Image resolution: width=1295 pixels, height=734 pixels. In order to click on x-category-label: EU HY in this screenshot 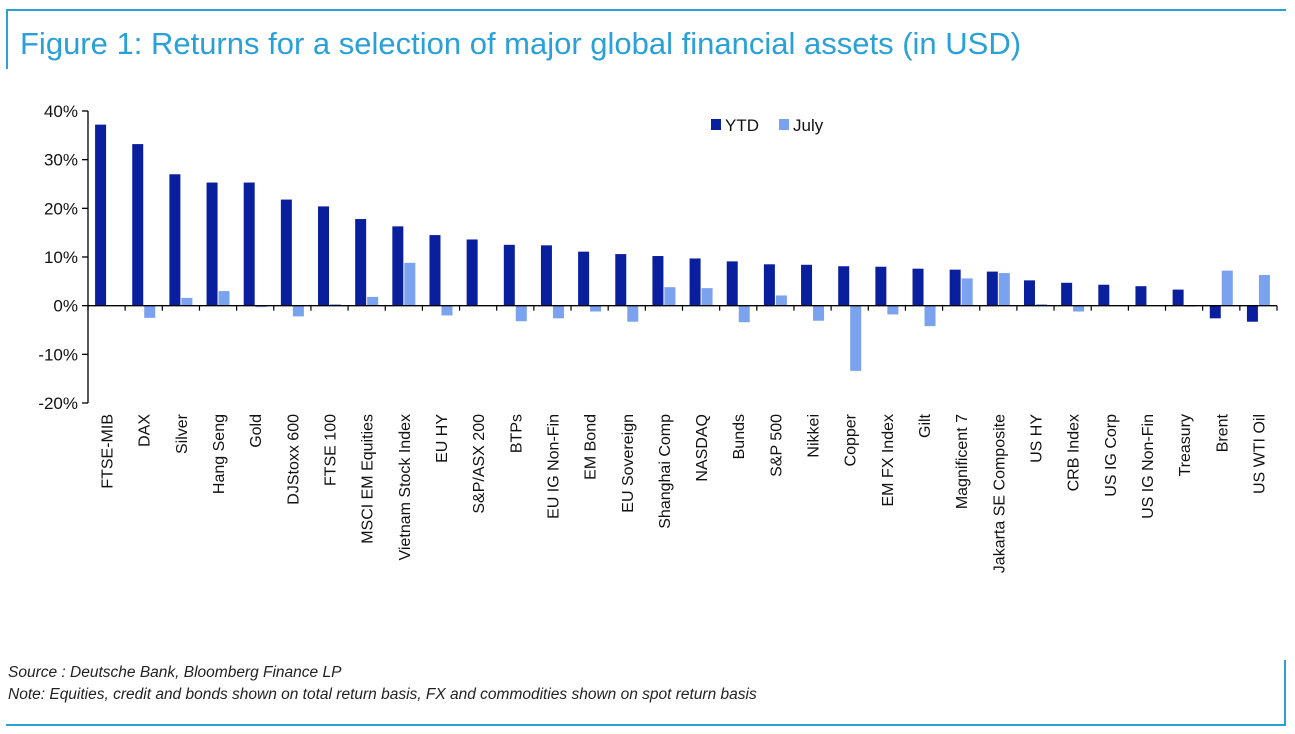, I will do `click(442, 438)`.